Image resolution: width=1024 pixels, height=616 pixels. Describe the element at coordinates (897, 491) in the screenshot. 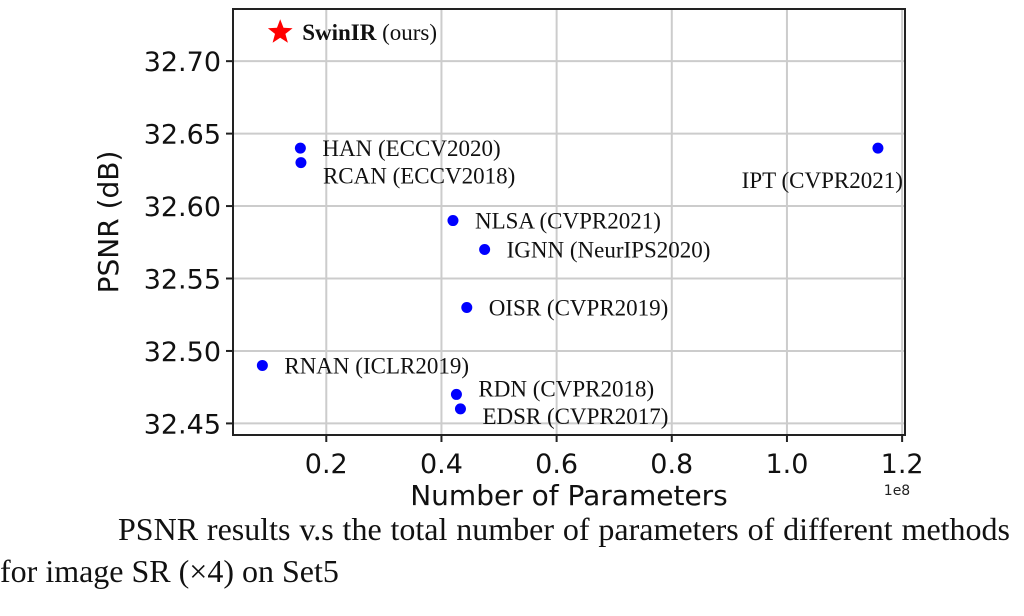

I see `x-offset-label: 1e8` at that location.